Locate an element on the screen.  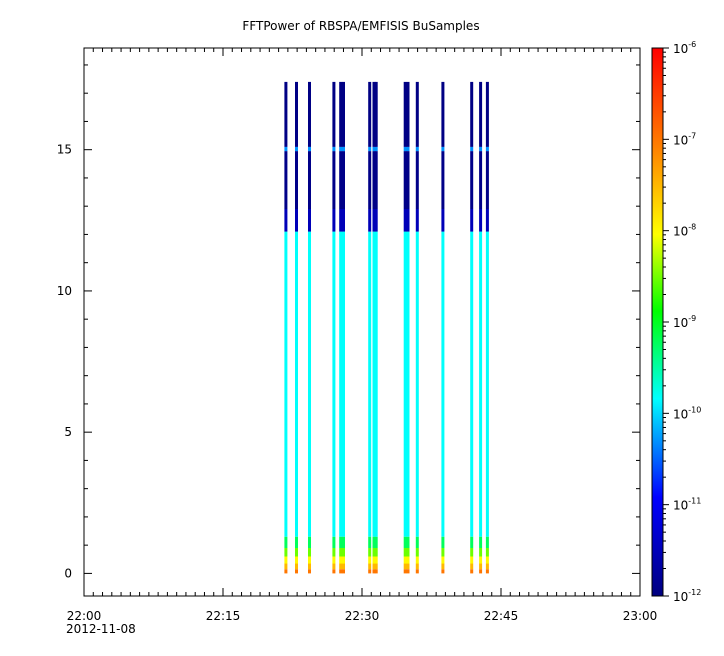
x-tick-label: 22:30 is located at coordinates (362, 616).